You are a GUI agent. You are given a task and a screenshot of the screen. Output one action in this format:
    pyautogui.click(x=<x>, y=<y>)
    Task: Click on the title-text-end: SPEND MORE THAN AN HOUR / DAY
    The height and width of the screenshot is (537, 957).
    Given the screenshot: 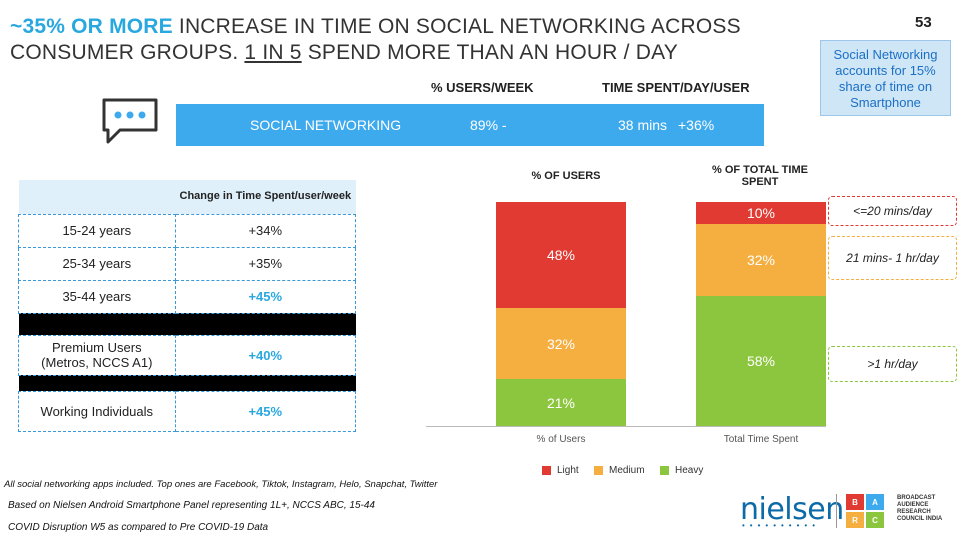 What is the action you would take?
    pyautogui.click(x=489, y=52)
    